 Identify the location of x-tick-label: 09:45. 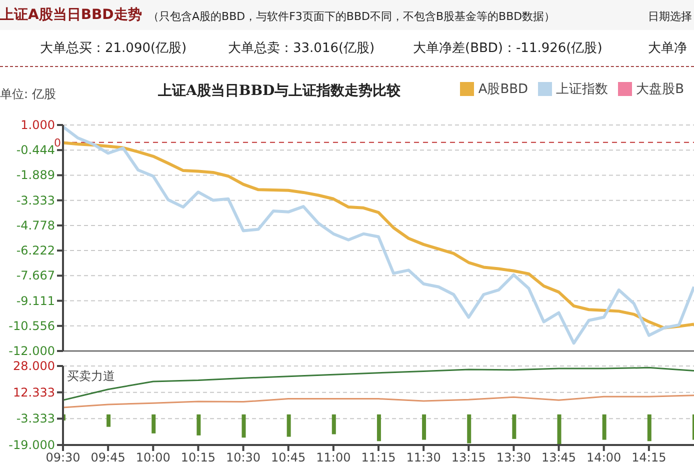
(108, 457).